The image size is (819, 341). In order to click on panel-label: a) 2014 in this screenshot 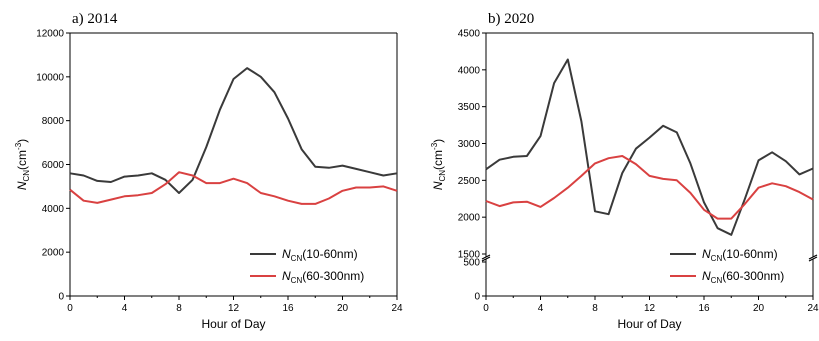, I will do `click(95, 19)`.